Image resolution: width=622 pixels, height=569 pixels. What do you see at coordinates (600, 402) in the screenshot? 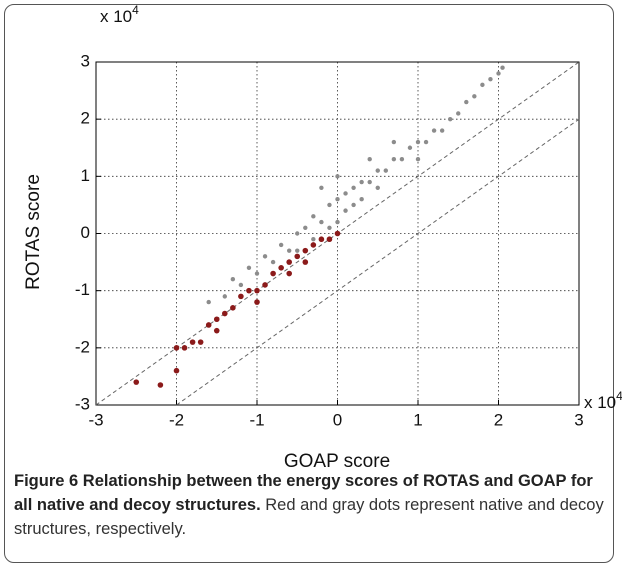
I see `x-multiplier-base: x 10` at bounding box center [600, 402].